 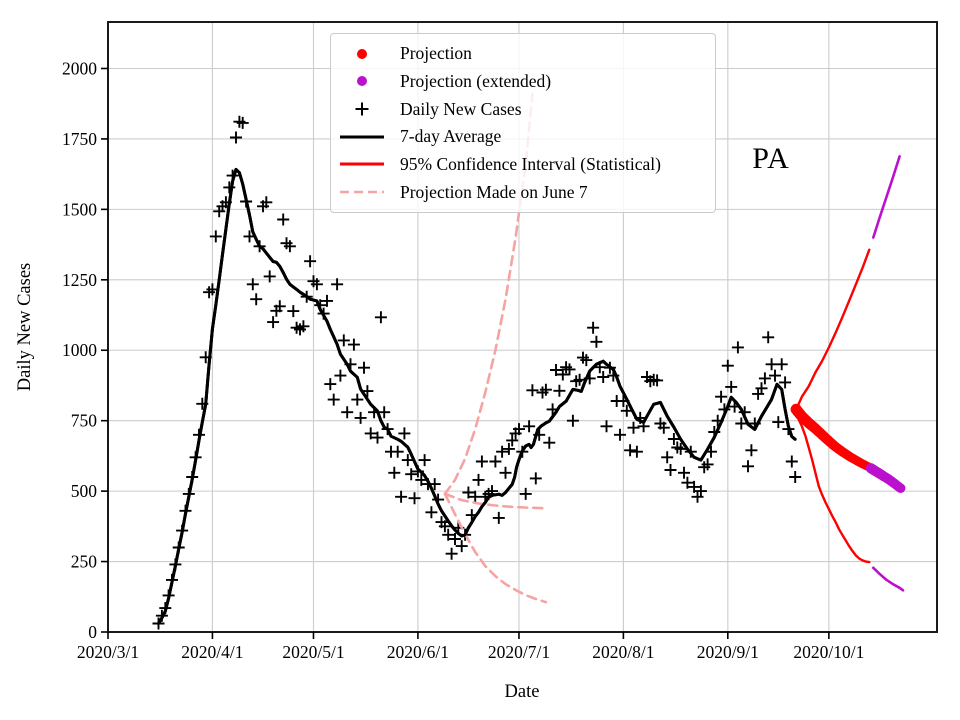 What do you see at coordinates (525, 137) in the screenshot?
I see `legend-item-7-day-average: 7-day Average` at bounding box center [525, 137].